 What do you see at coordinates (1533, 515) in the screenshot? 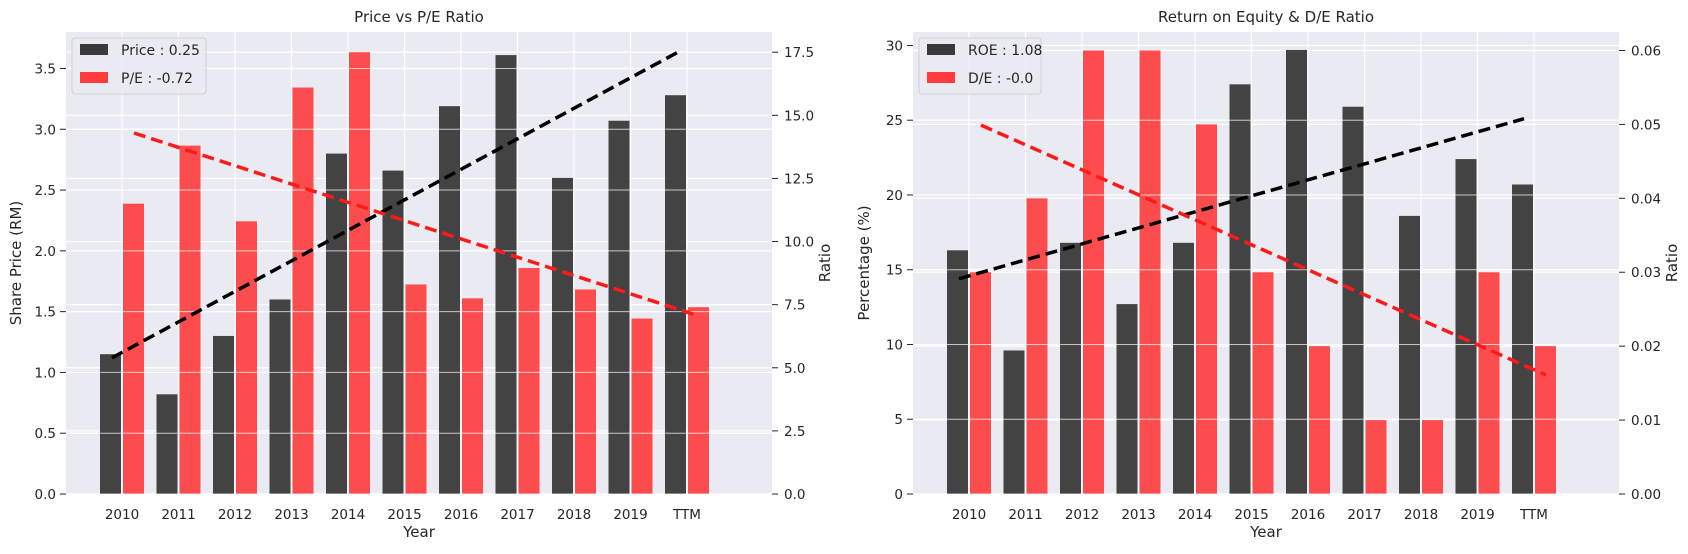
I see `x-tick: TTM` at bounding box center [1533, 515].